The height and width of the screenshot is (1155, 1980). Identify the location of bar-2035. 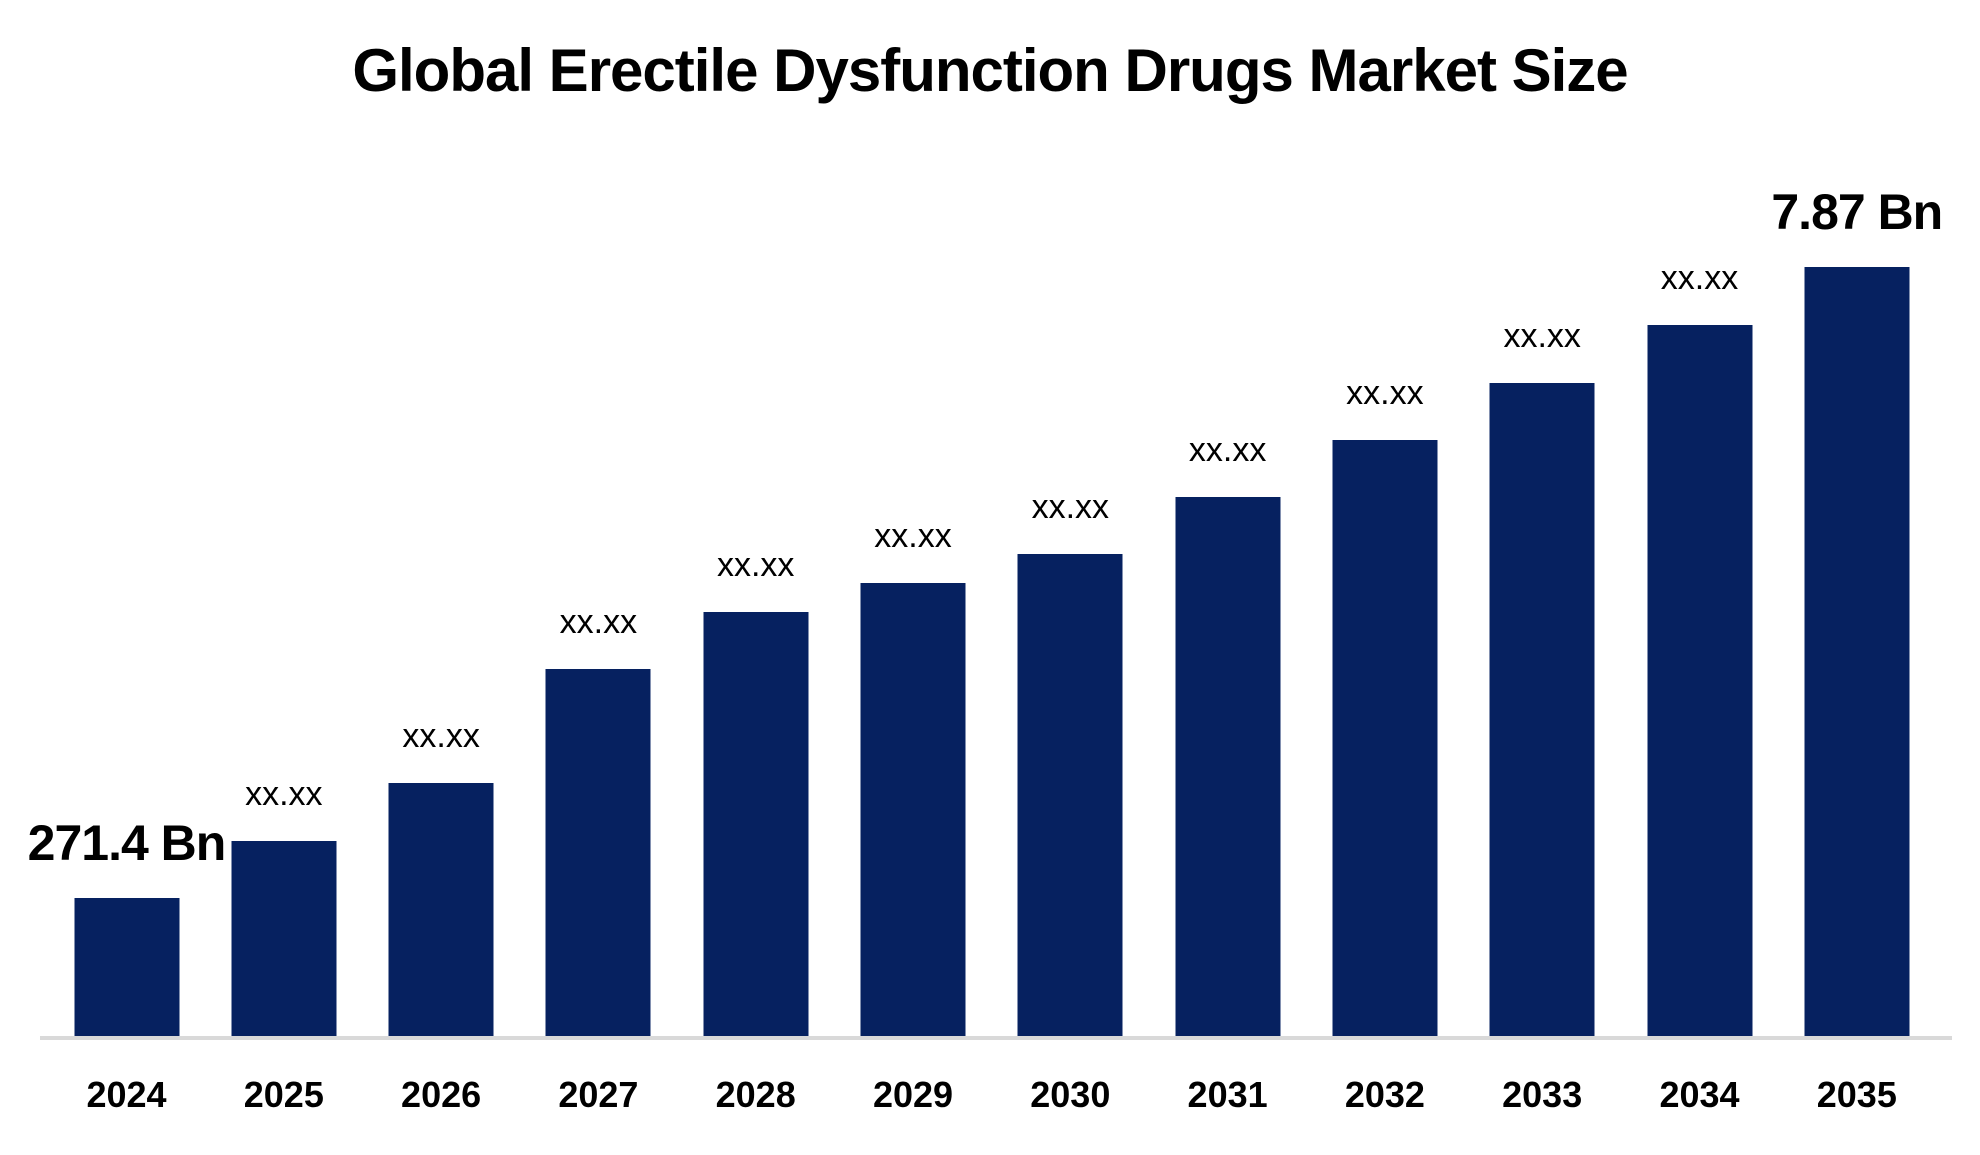
(1857, 653).